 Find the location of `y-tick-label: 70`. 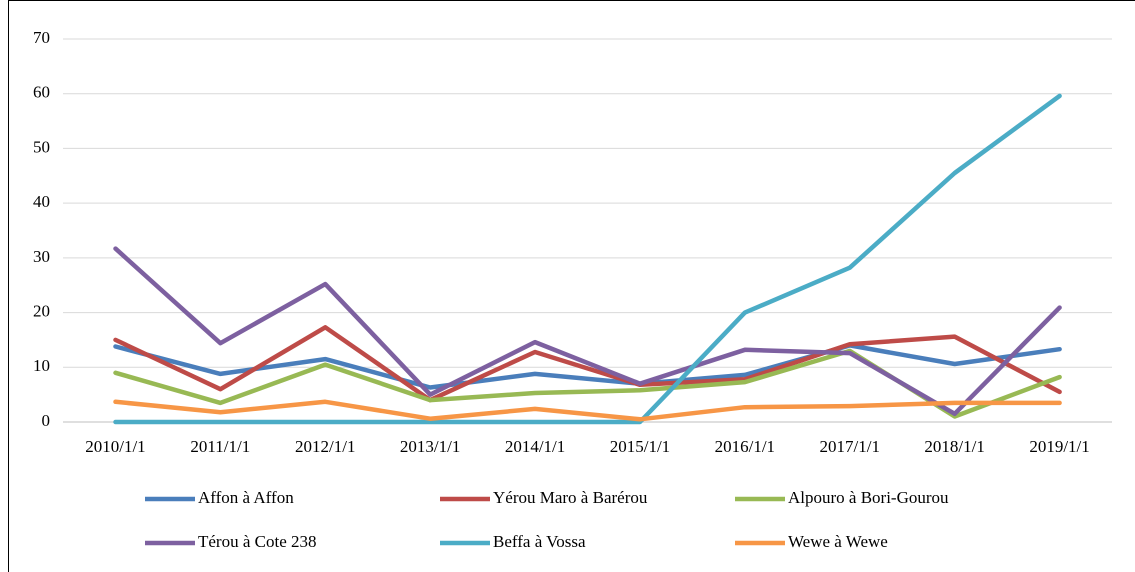

y-tick-label: 70 is located at coordinates (41, 37).